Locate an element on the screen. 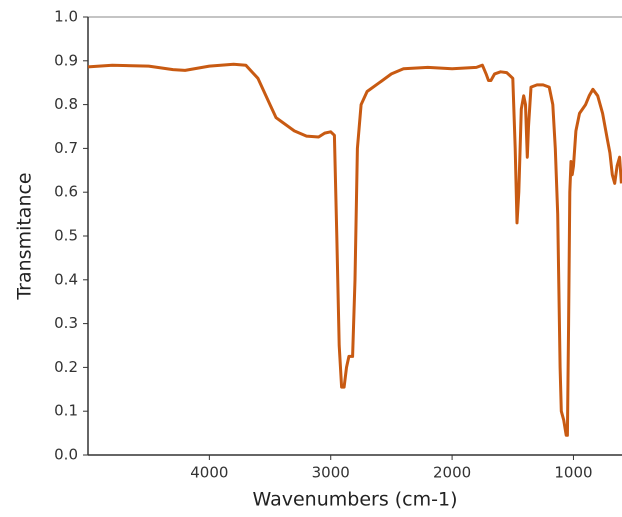 Image resolution: width=622 pixels, height=517 pixels. y-tick-label: 0.8 is located at coordinates (66, 104).